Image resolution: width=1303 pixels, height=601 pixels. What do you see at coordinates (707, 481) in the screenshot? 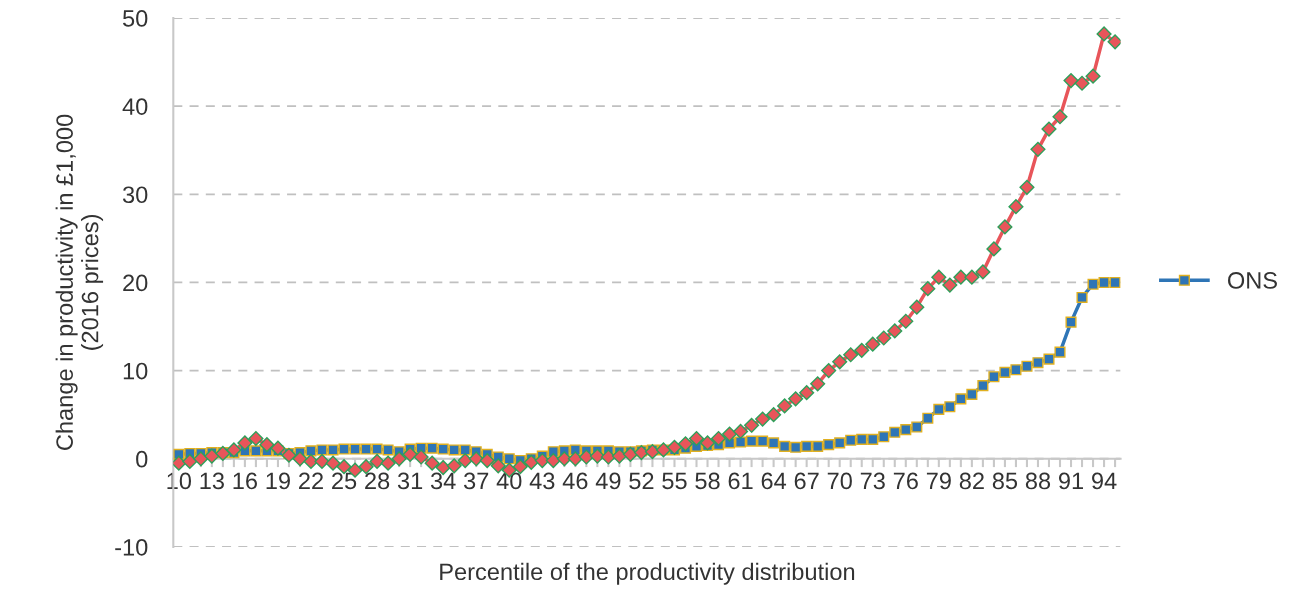
I see `x-tick-label: 58` at bounding box center [707, 481].